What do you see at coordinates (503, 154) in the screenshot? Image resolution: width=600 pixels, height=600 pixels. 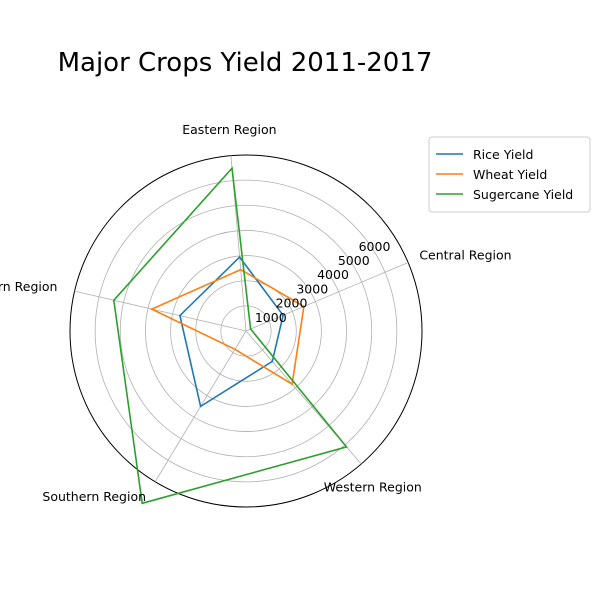 I see `legend-label-0: Rice Yield` at bounding box center [503, 154].